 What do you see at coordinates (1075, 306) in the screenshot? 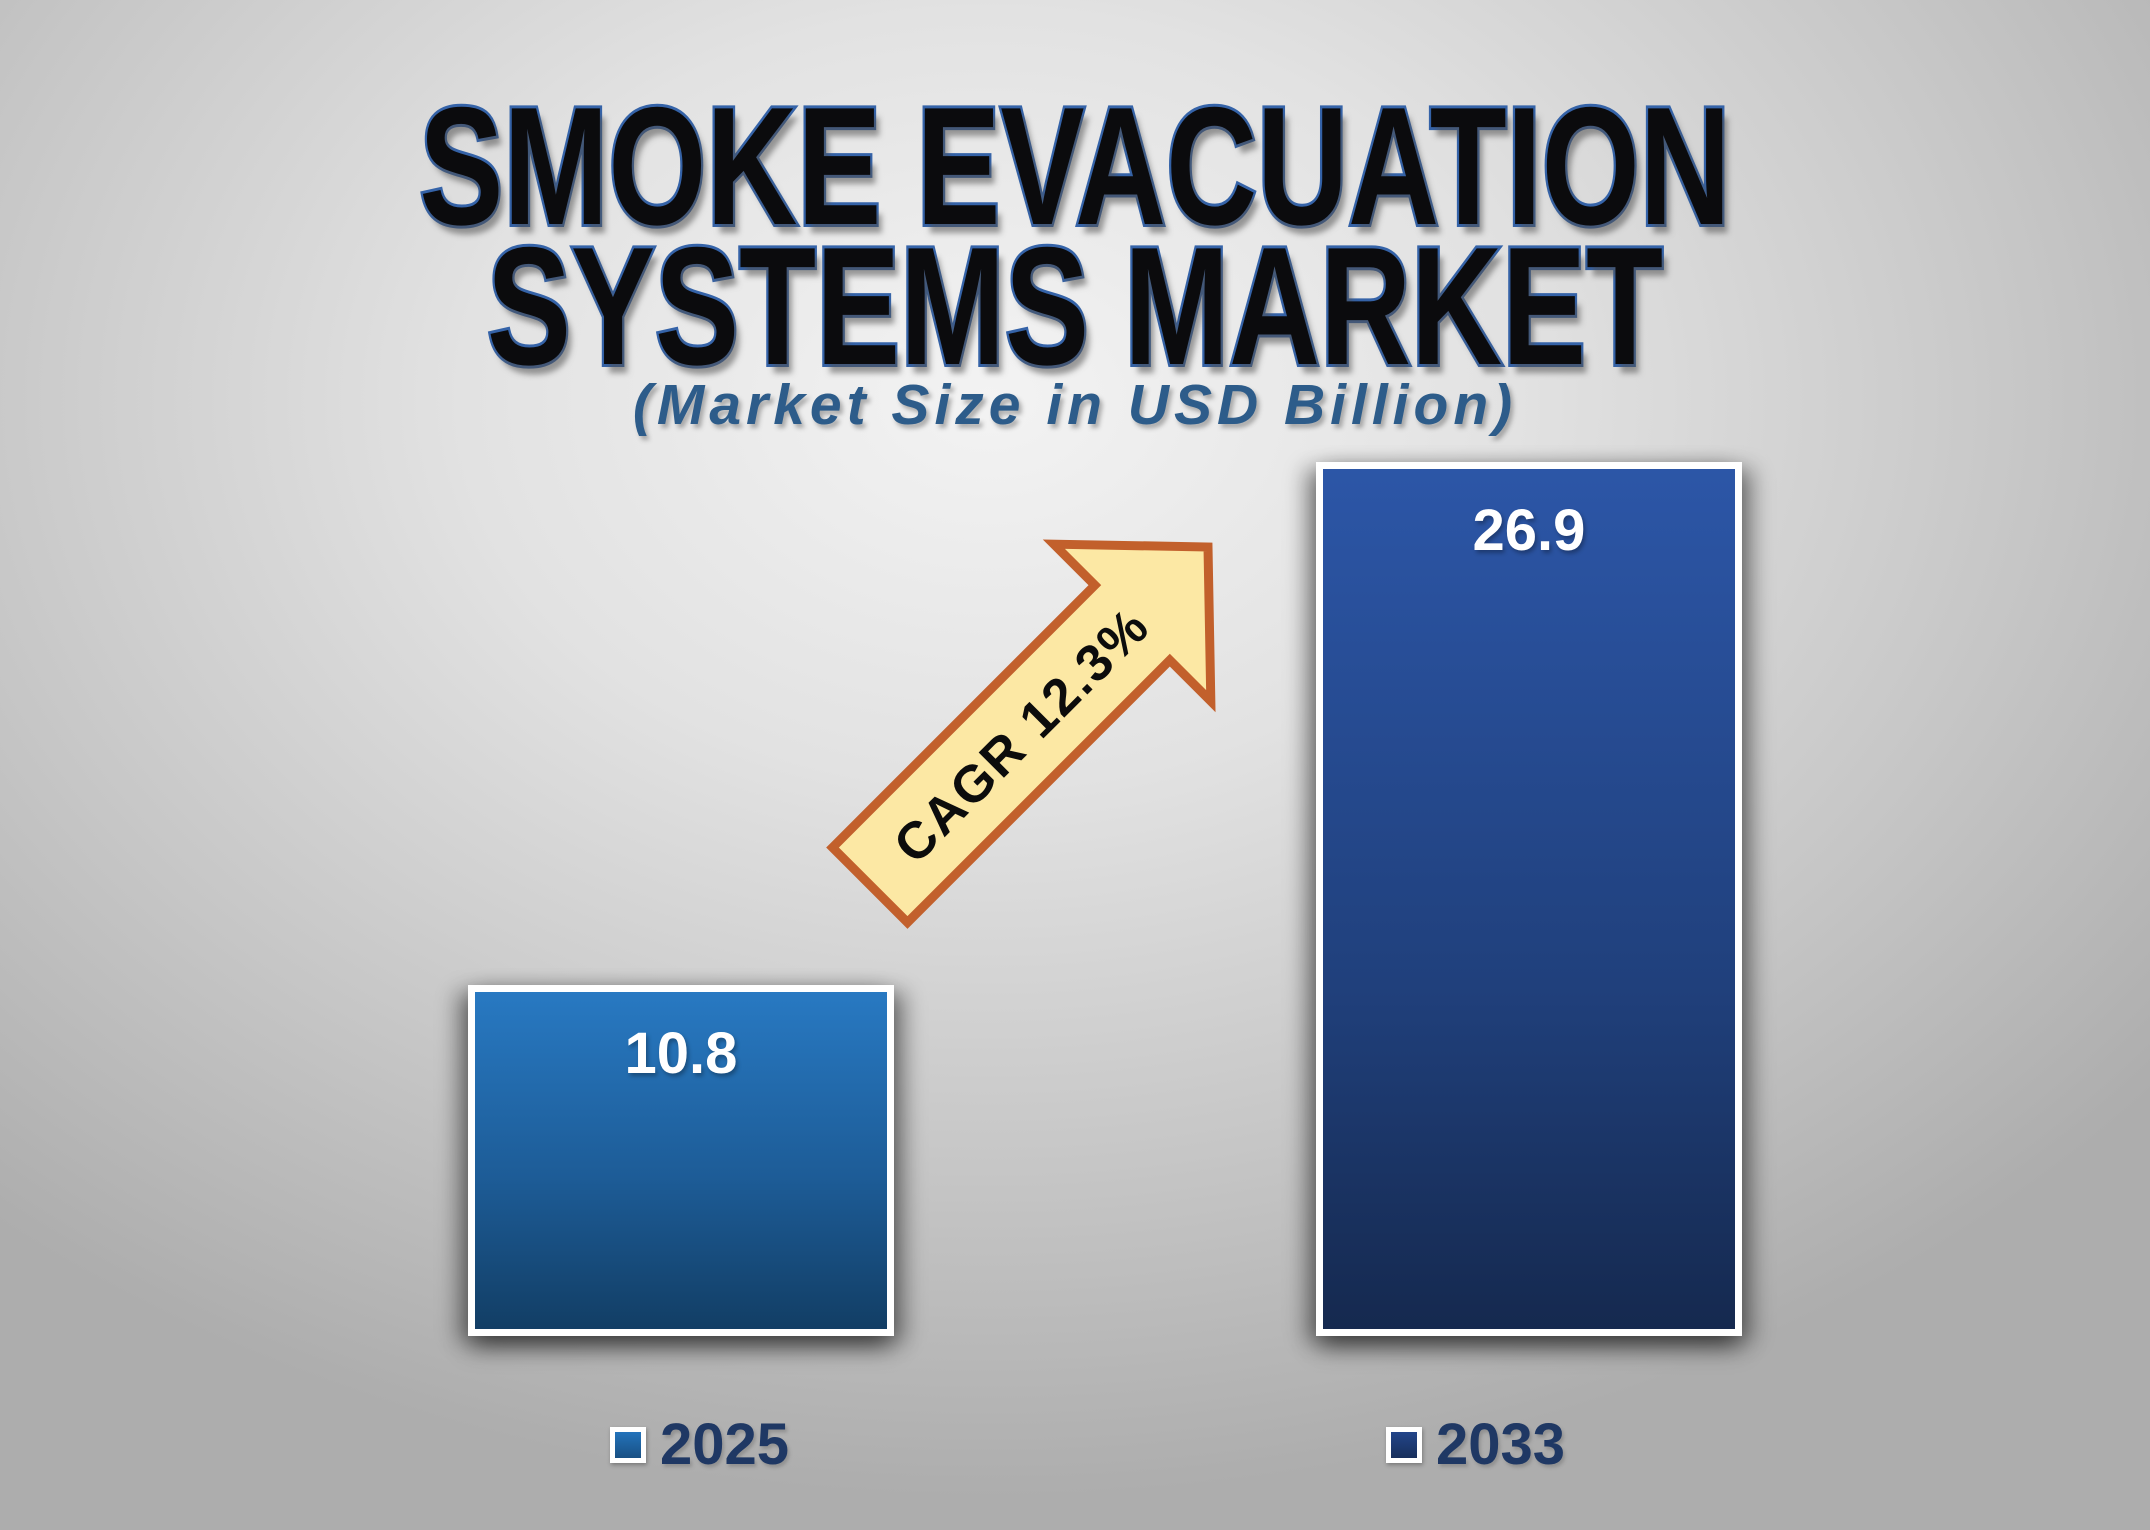
I see `title-line-2: SYSTEMS MARKET` at bounding box center [1075, 306].